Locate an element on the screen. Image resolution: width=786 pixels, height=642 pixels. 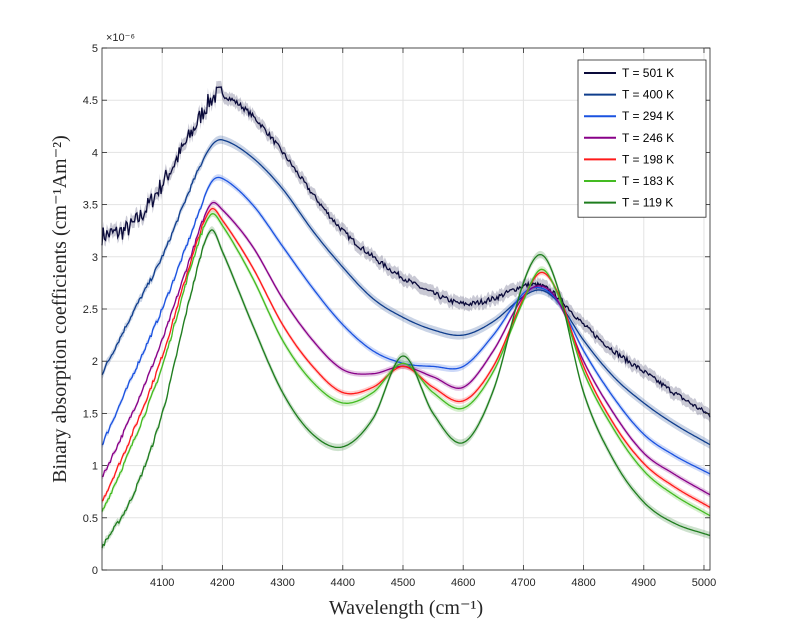
y-tick-label: 1 is located at coordinates (95, 467).